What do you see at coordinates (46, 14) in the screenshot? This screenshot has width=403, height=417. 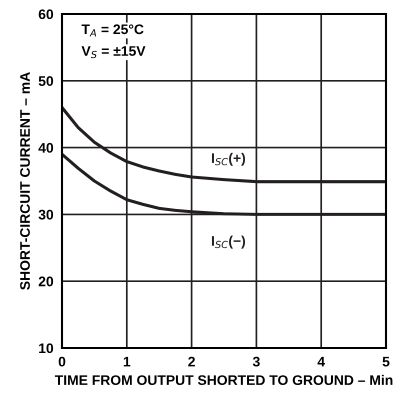 I see `y-tick-label: 60` at bounding box center [46, 14].